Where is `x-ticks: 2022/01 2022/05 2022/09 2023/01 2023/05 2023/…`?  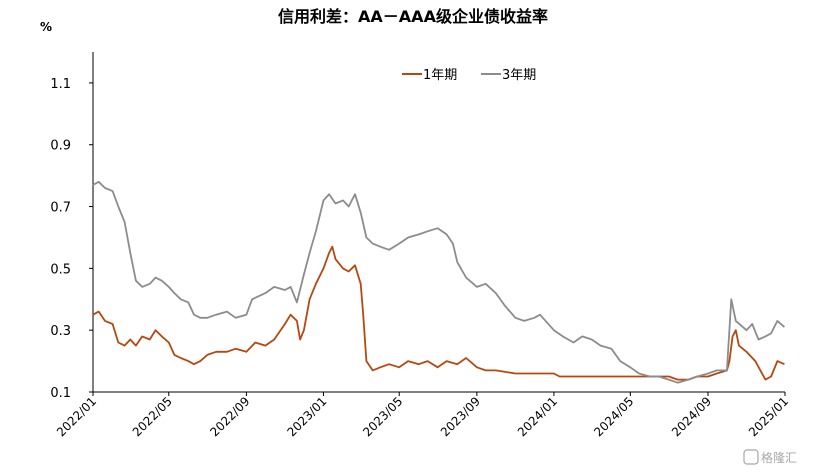 x-ticks: 2022/01 2022/05 2022/09 2023/01 2023/05 2023/… is located at coordinates (422, 415).